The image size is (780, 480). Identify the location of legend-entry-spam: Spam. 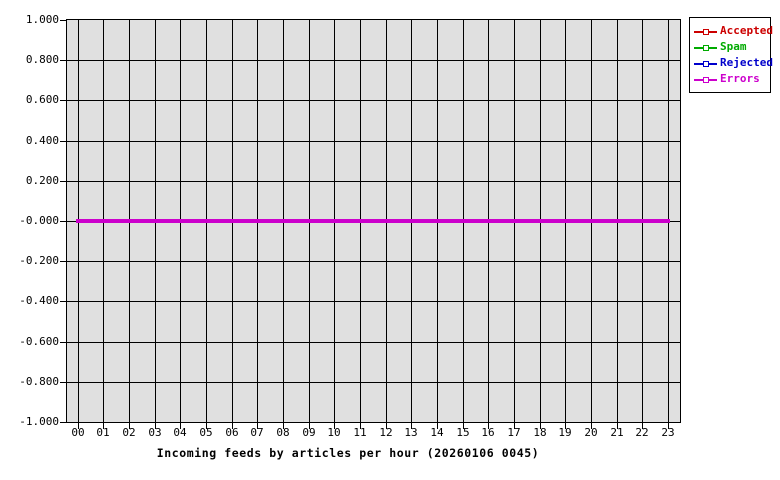
(730, 47).